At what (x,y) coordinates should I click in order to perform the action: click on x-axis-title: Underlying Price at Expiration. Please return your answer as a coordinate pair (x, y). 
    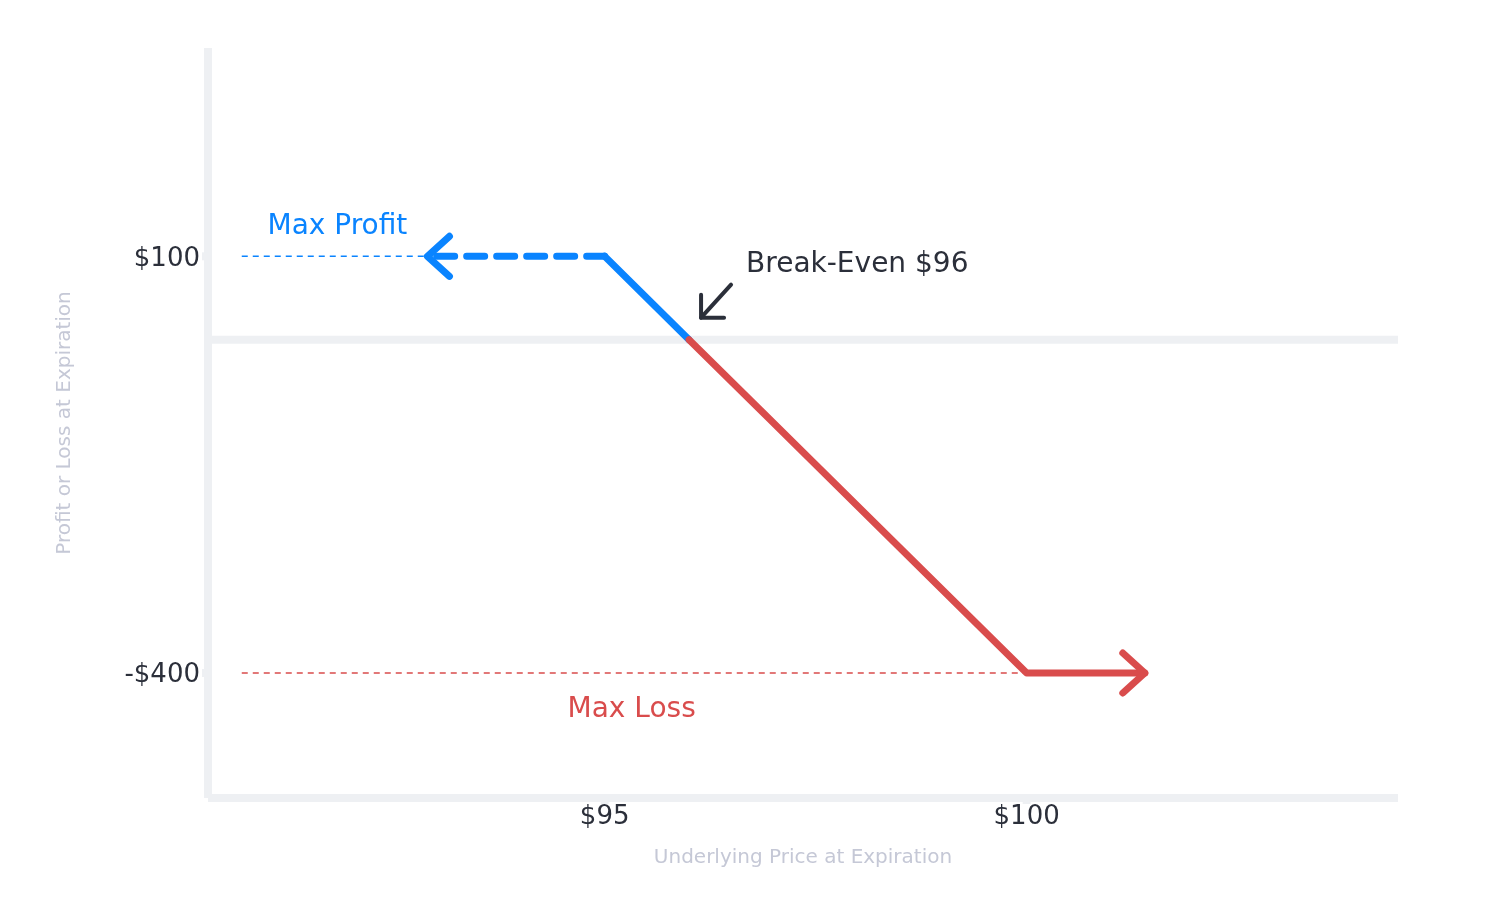
    Looking at the image, I should click on (803, 856).